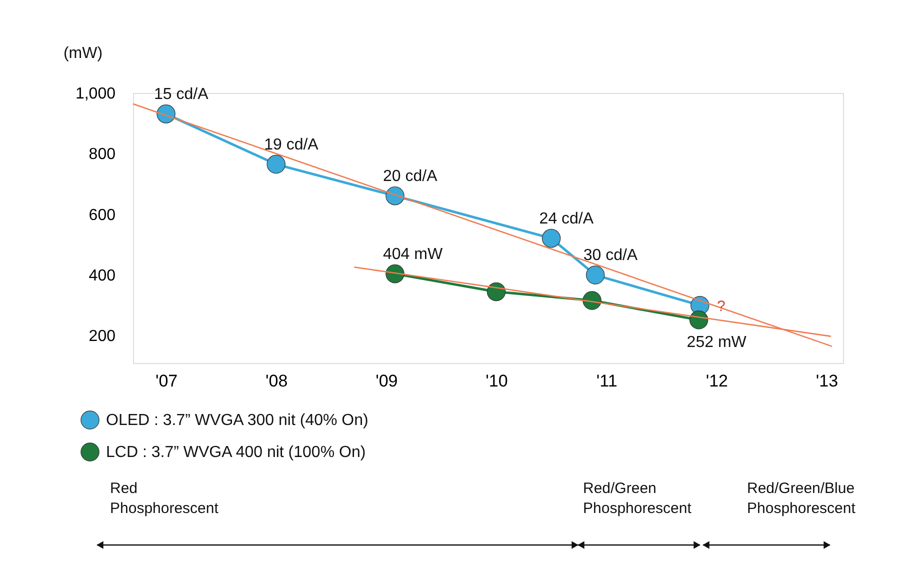  What do you see at coordinates (95, 94) in the screenshot?
I see `y-tick-label: 1,000` at bounding box center [95, 94].